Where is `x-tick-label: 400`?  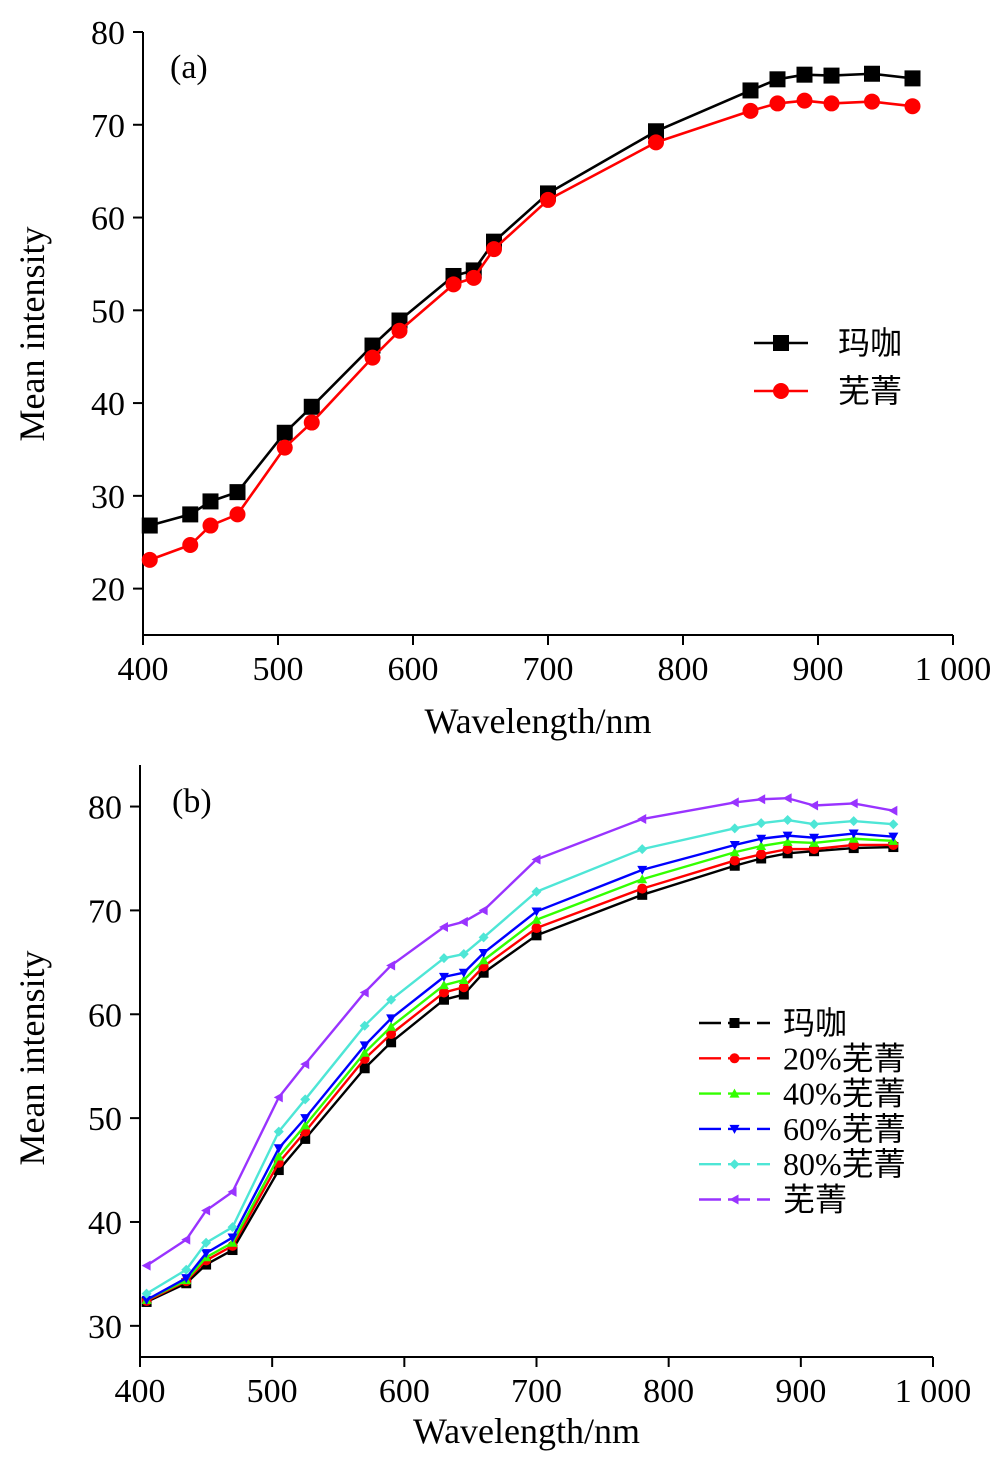 x-tick-label: 400 is located at coordinates (143, 669).